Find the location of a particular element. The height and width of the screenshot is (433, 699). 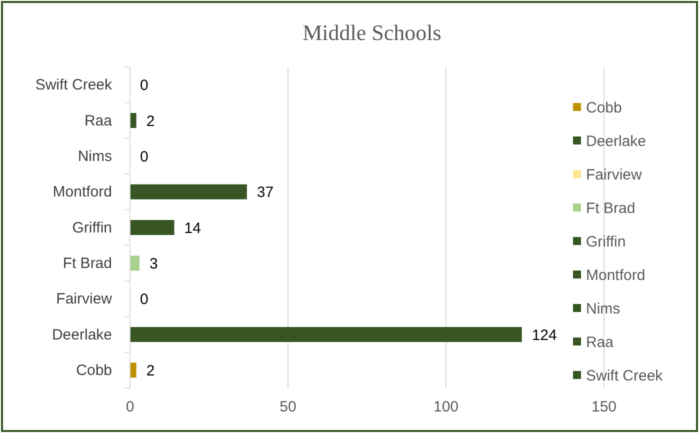

data-label: 37 is located at coordinates (265, 193).